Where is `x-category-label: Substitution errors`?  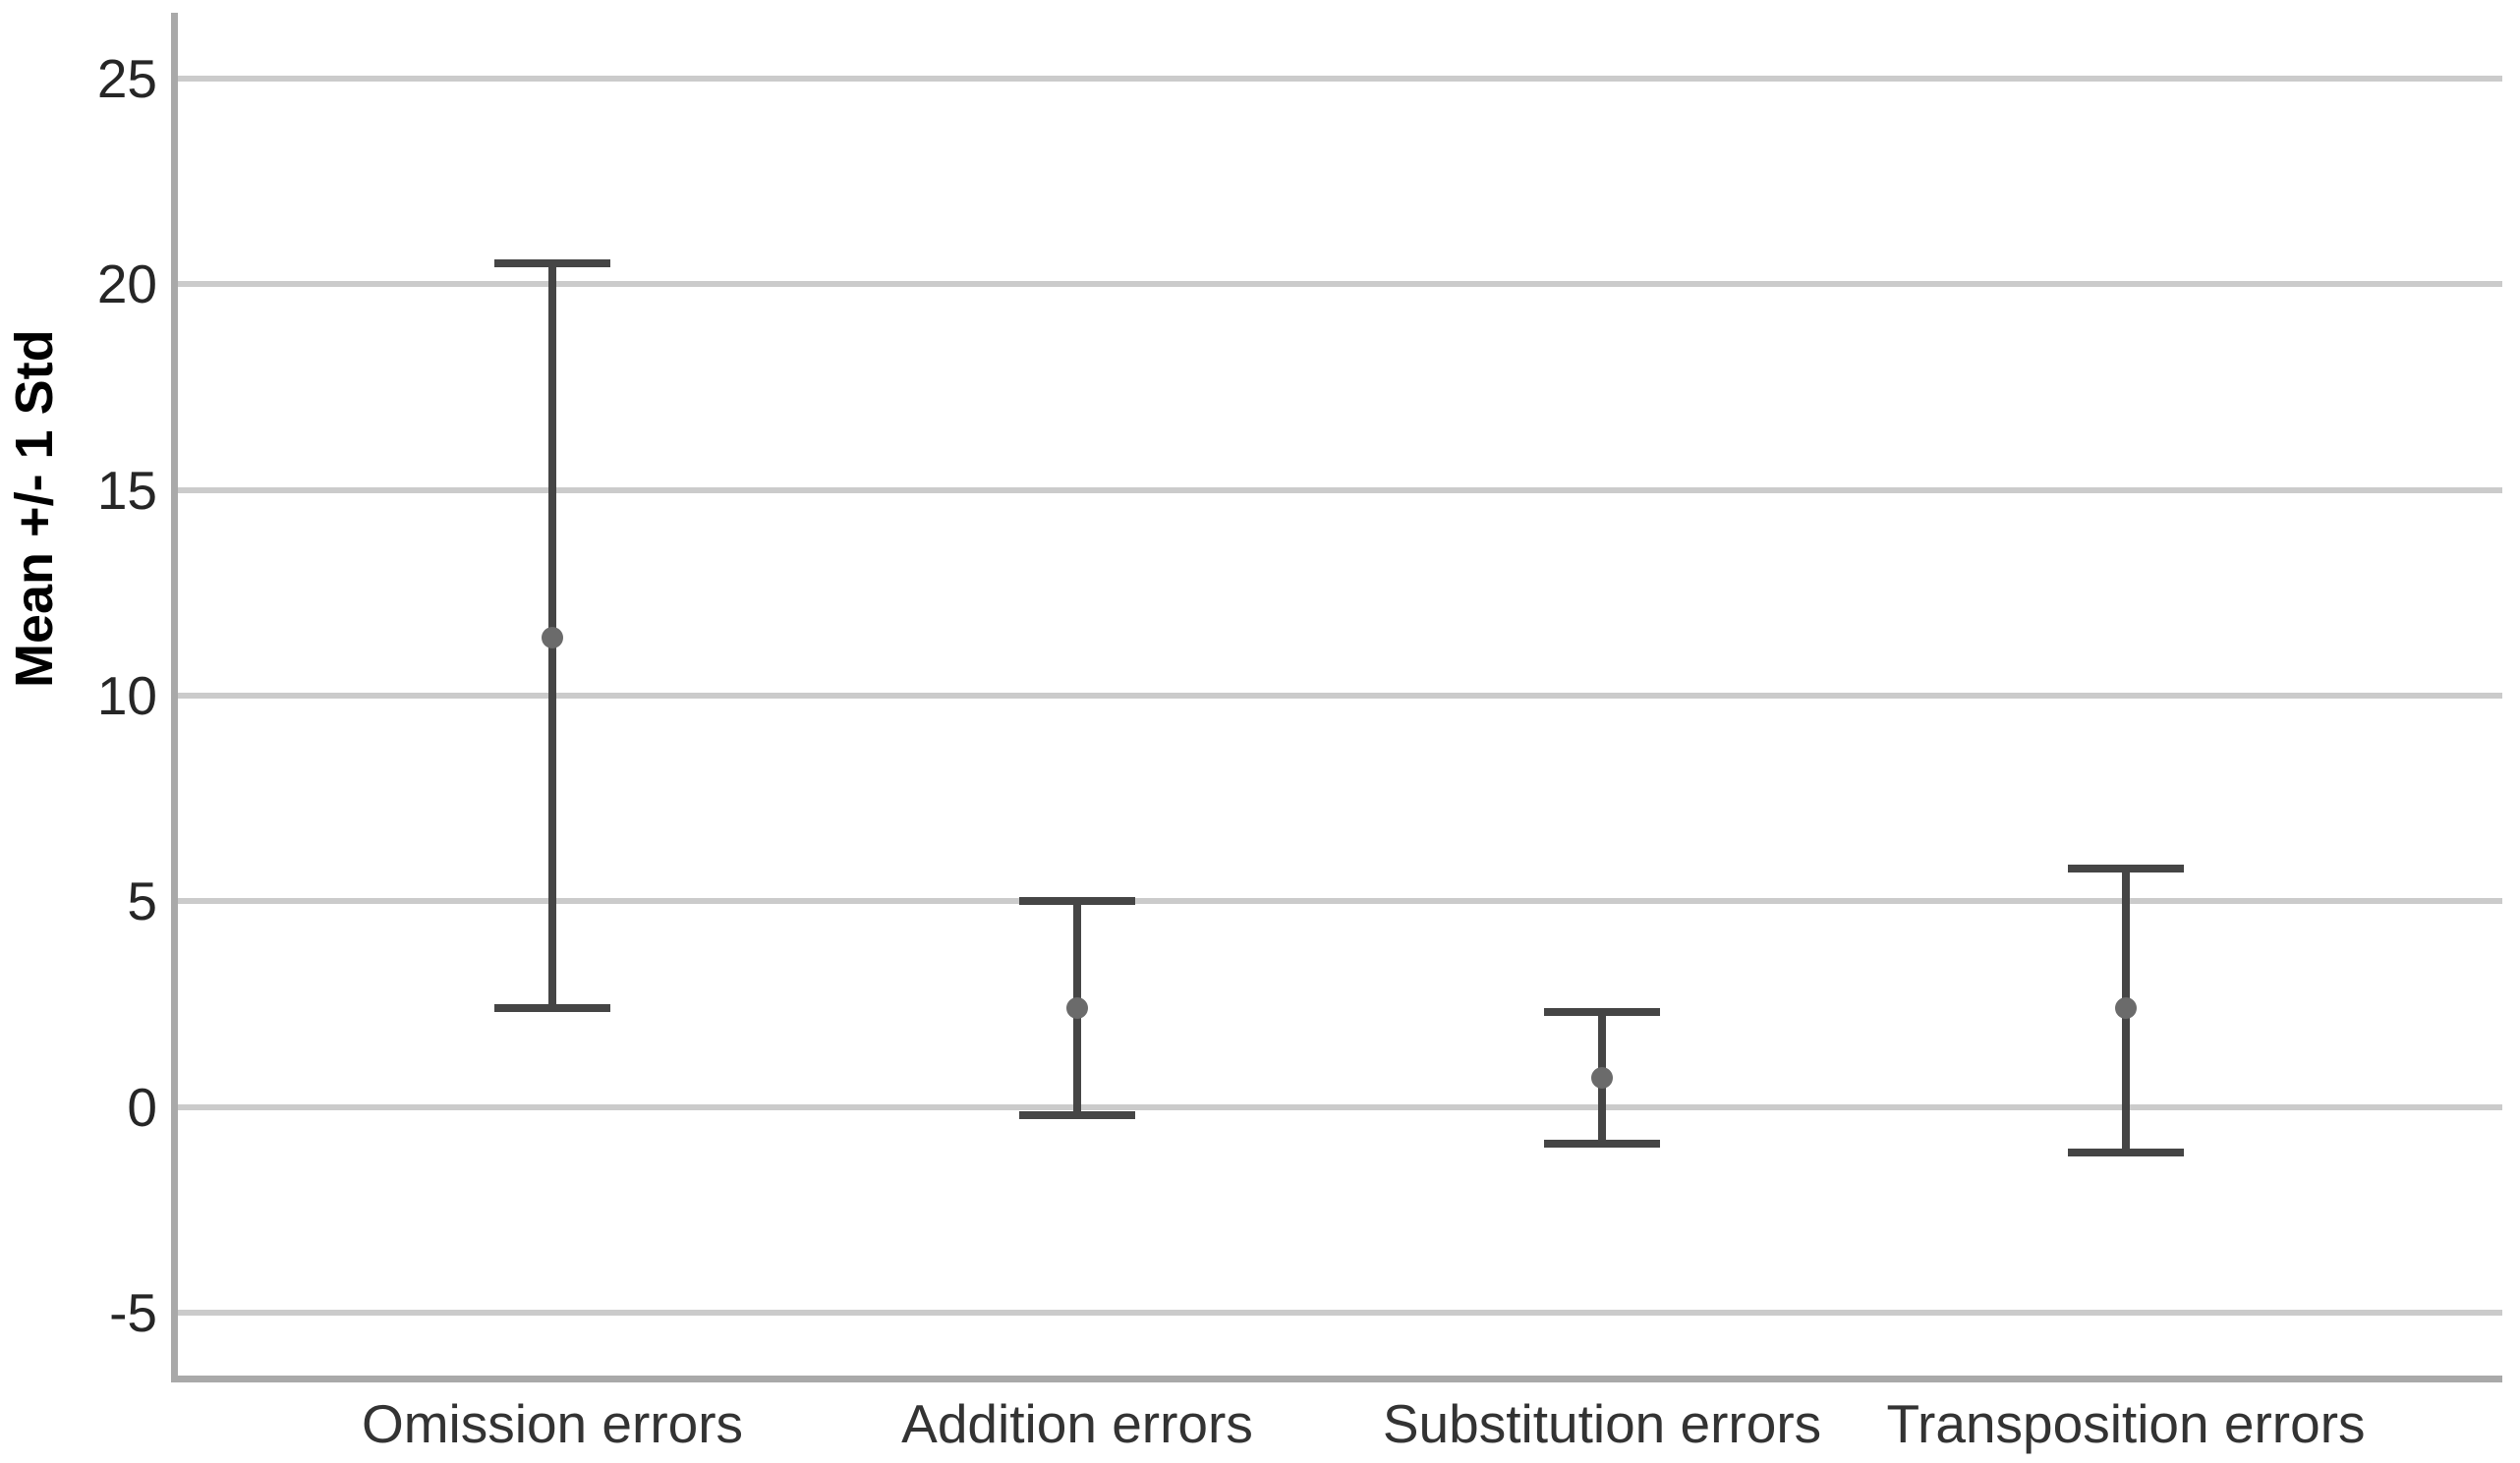 x-category-label: Substitution errors is located at coordinates (1602, 1423).